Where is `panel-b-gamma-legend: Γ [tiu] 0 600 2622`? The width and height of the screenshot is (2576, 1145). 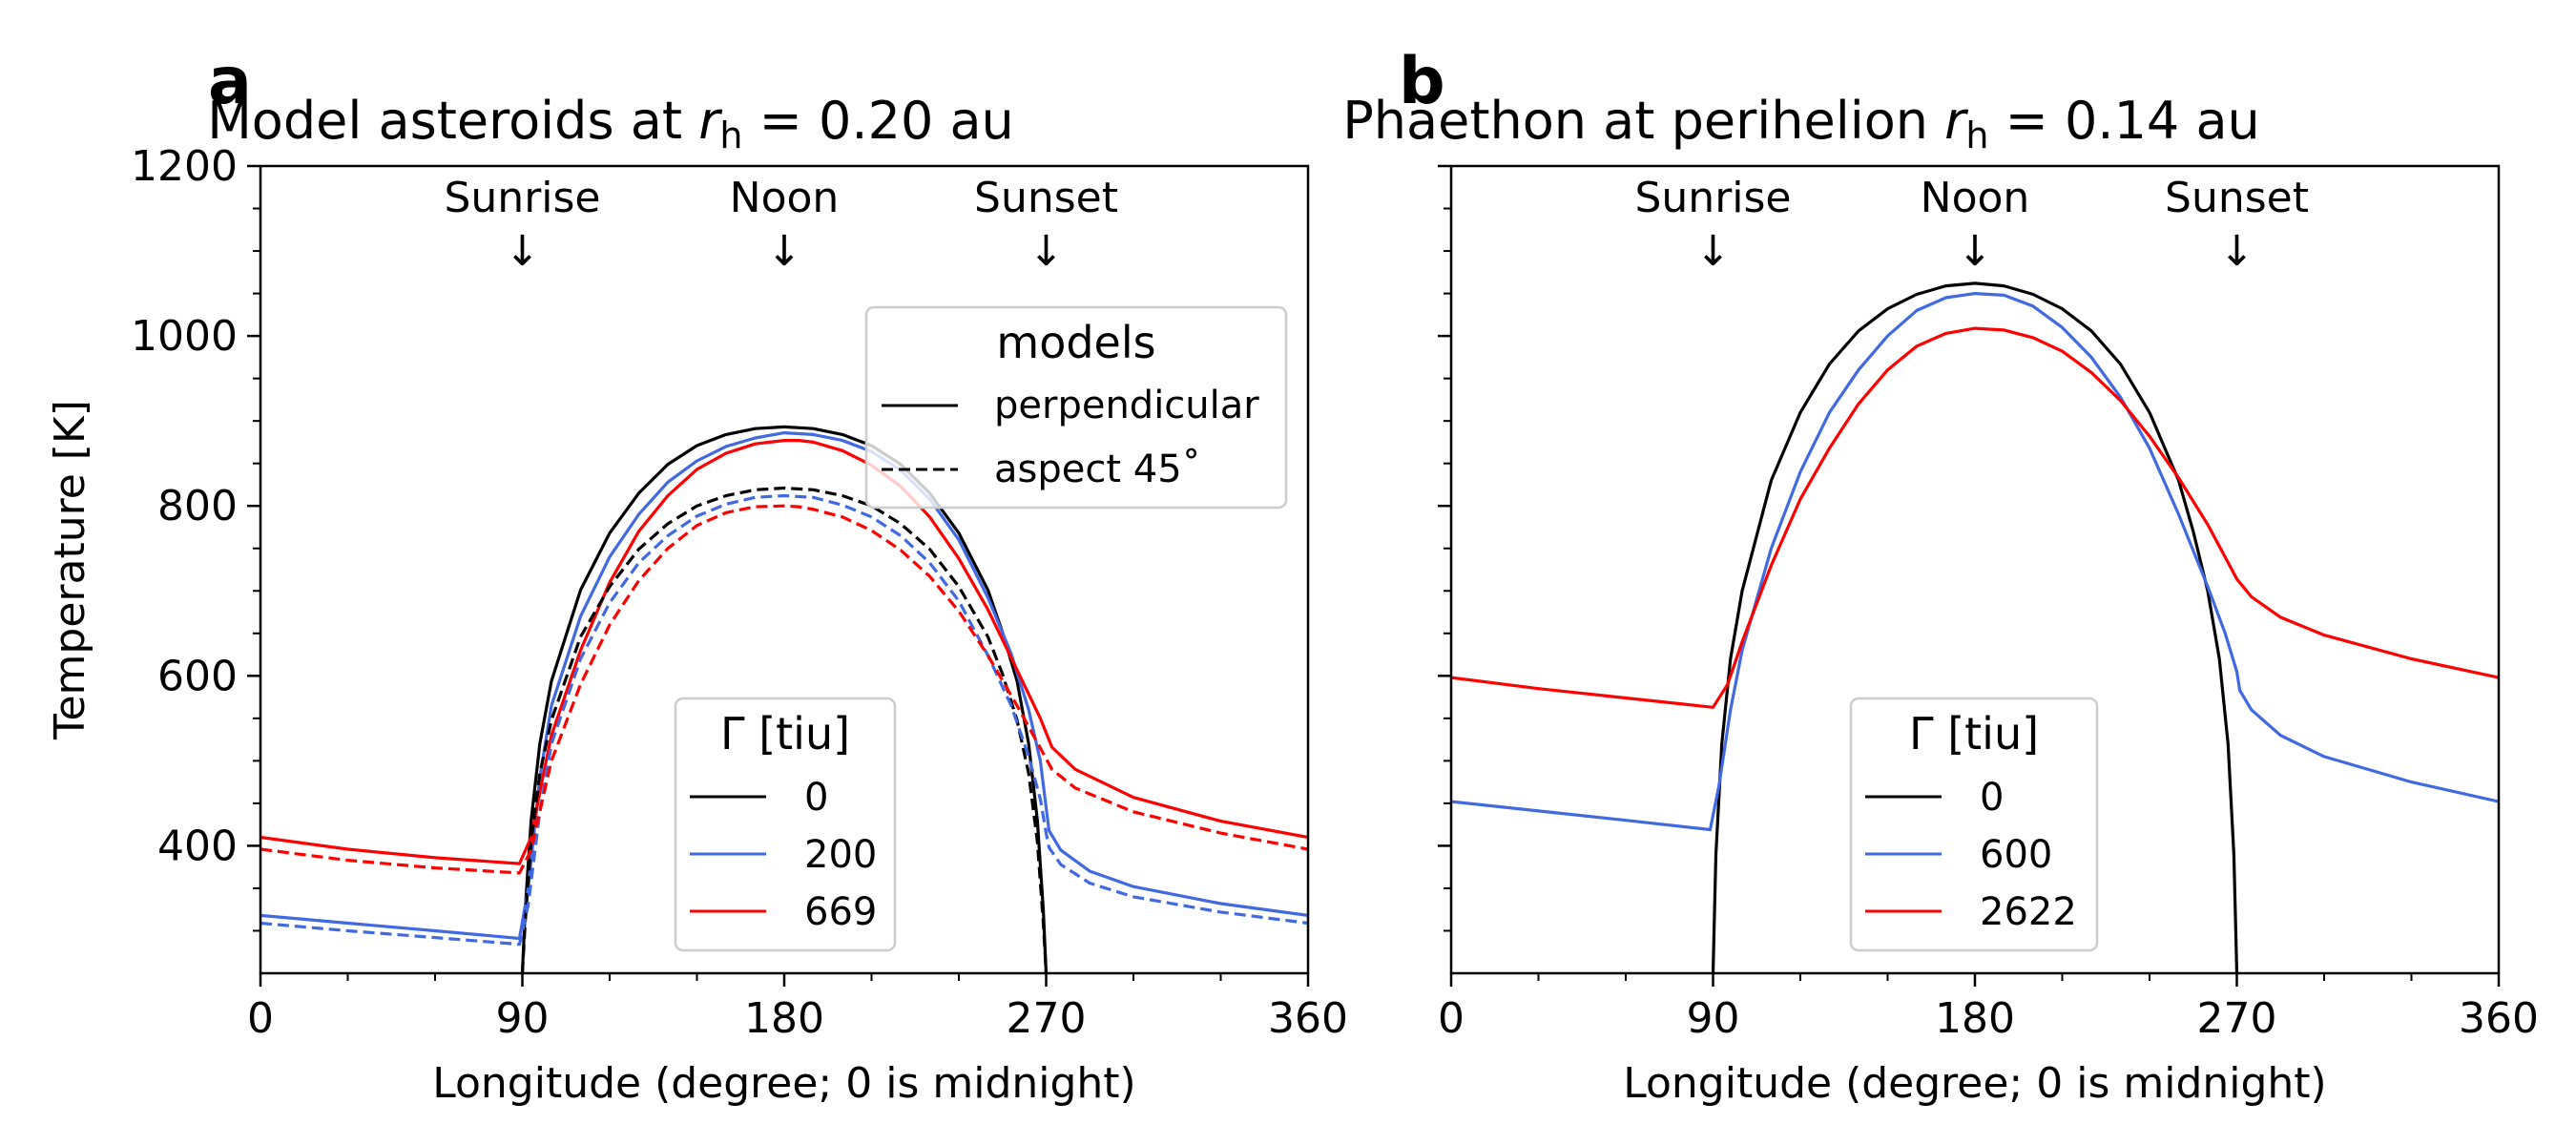 panel-b-gamma-legend: Γ [tiu] 0 600 2622 is located at coordinates (1974, 825).